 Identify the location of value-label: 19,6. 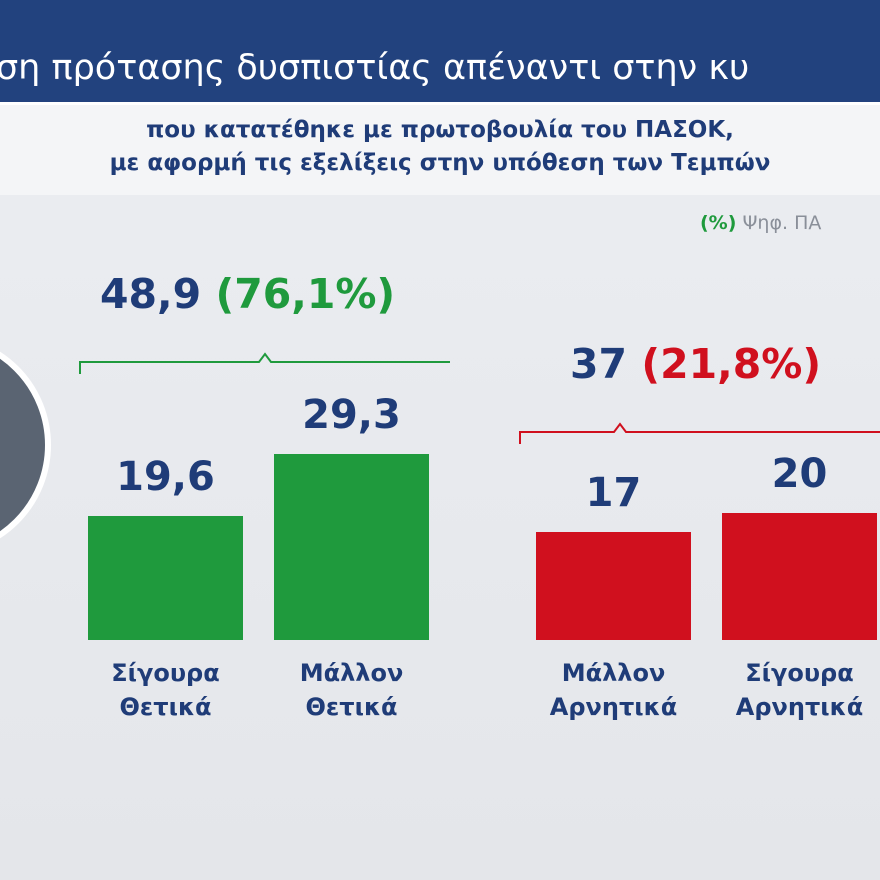
(165, 476).